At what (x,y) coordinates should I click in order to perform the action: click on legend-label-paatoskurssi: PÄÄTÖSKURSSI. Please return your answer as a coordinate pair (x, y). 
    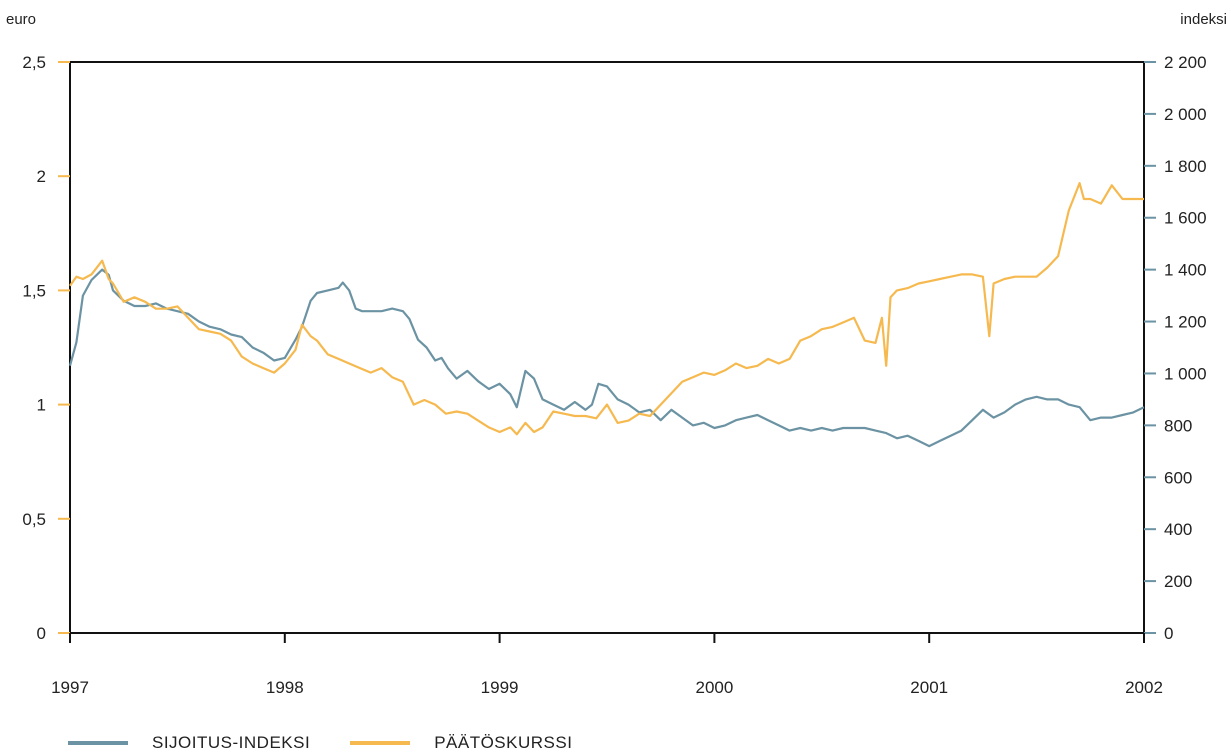
    Looking at the image, I should click on (503, 742).